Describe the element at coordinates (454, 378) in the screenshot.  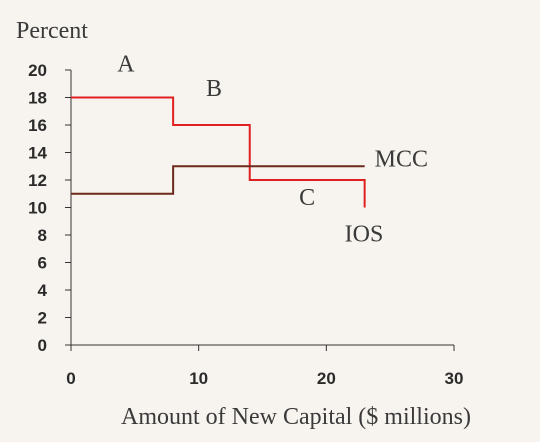
I see `x-tick-label: 30` at that location.